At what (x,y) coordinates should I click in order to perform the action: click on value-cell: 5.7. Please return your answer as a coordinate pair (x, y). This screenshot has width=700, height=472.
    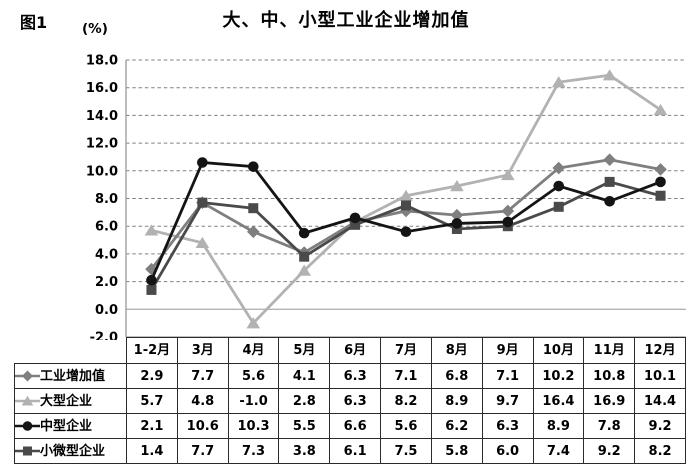
    Looking at the image, I should click on (152, 401).